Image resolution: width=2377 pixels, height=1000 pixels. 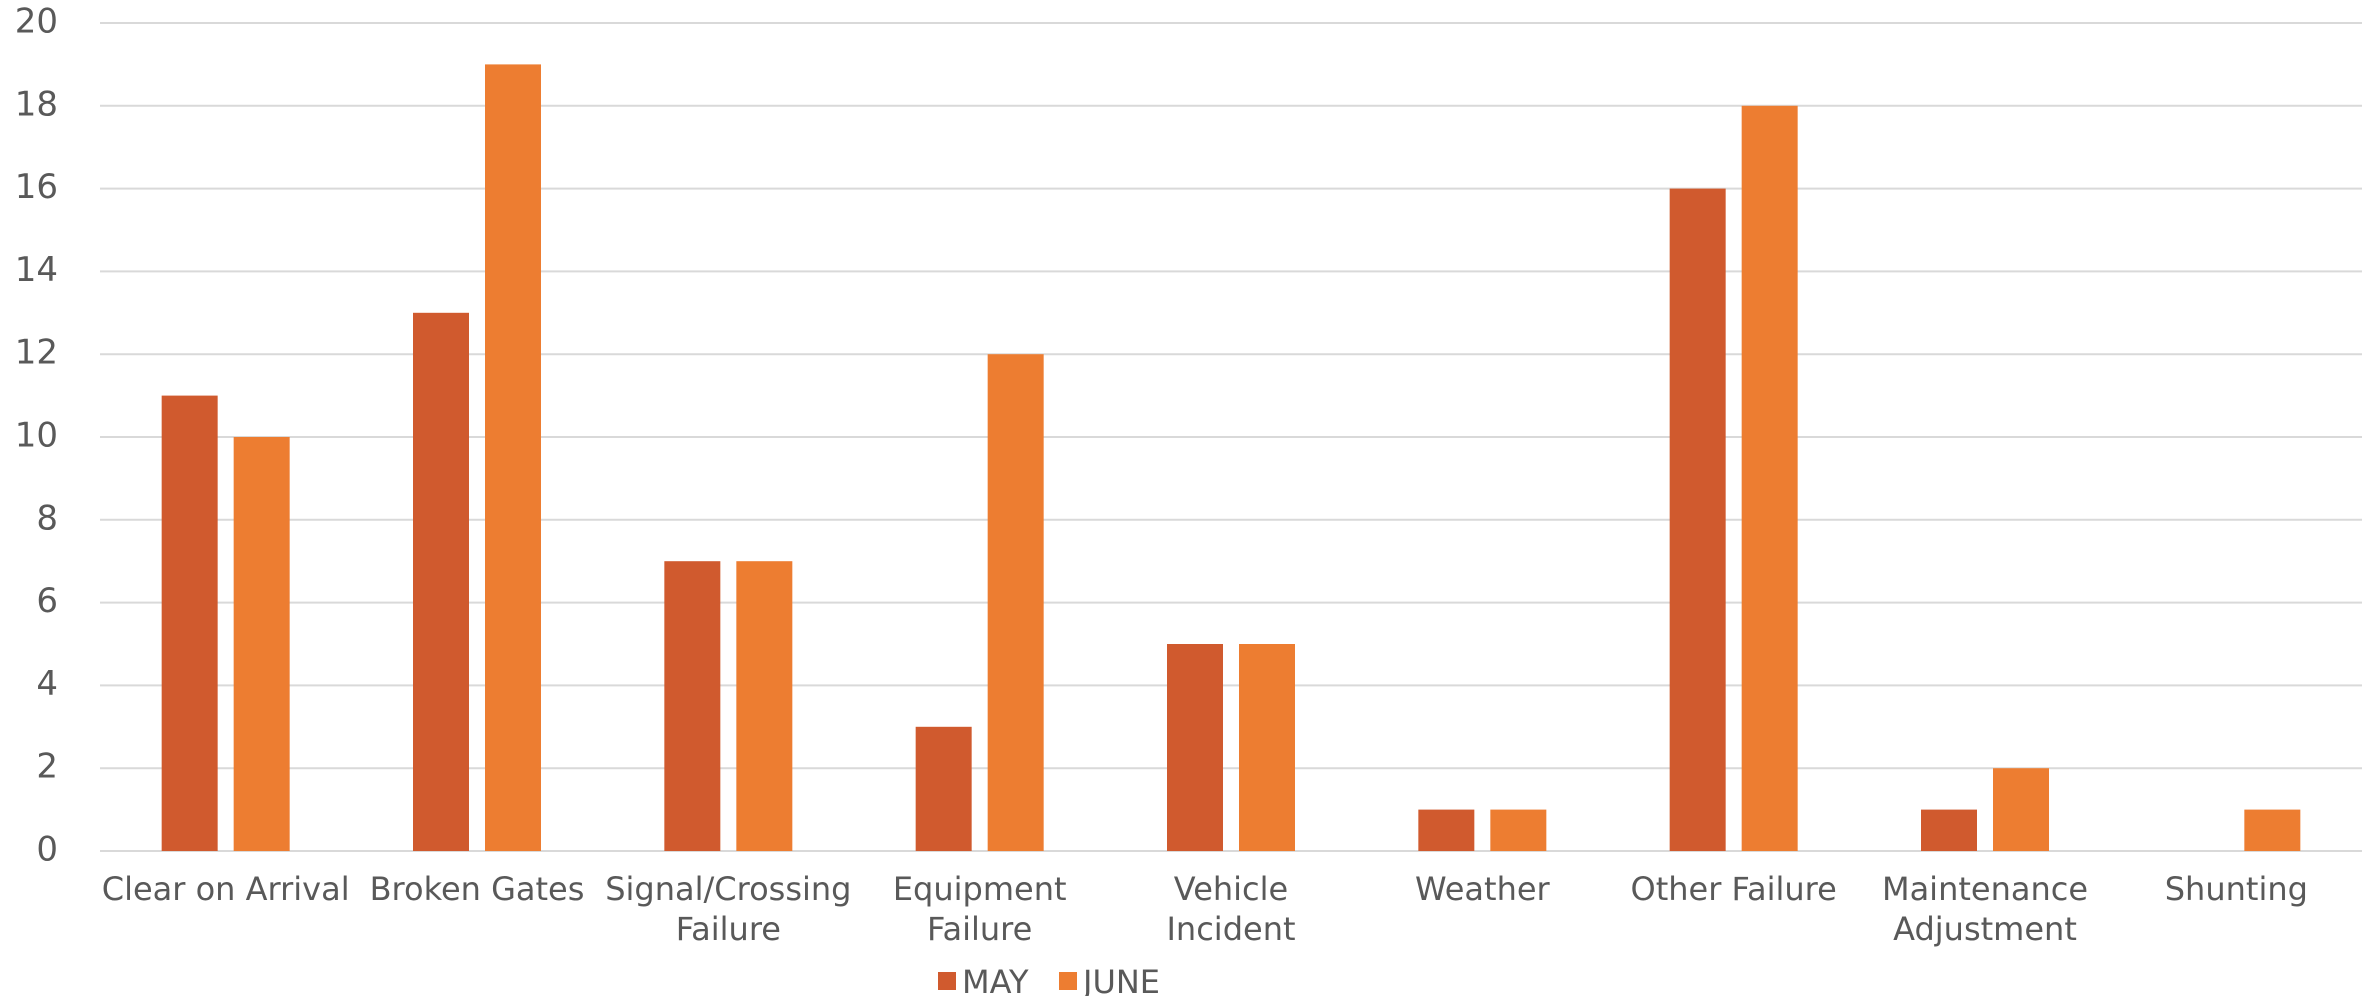 What do you see at coordinates (1120, 979) in the screenshot?
I see `legend-label-june: JUNE` at bounding box center [1120, 979].